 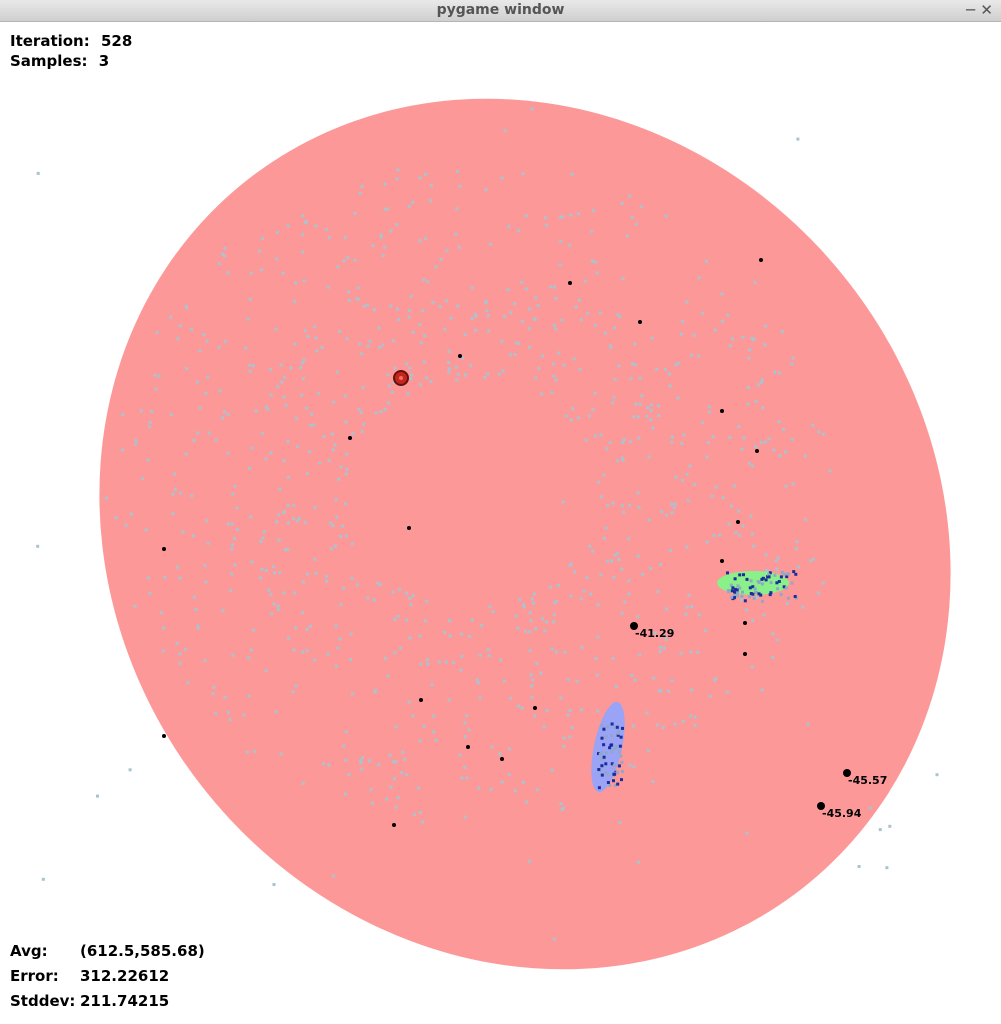 What do you see at coordinates (970, 10) in the screenshot?
I see `minimize-icon: ─` at bounding box center [970, 10].